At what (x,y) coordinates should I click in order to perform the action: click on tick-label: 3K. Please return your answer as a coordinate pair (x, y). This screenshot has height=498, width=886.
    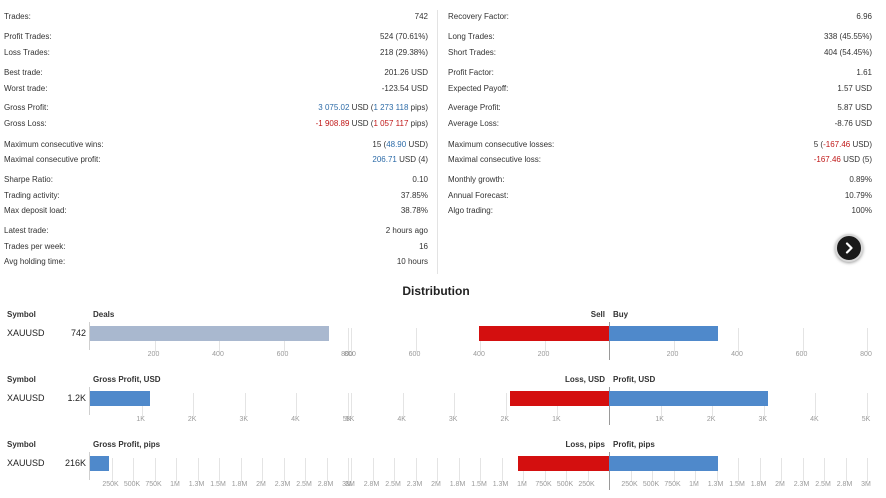
    Looking at the image, I should click on (763, 419).